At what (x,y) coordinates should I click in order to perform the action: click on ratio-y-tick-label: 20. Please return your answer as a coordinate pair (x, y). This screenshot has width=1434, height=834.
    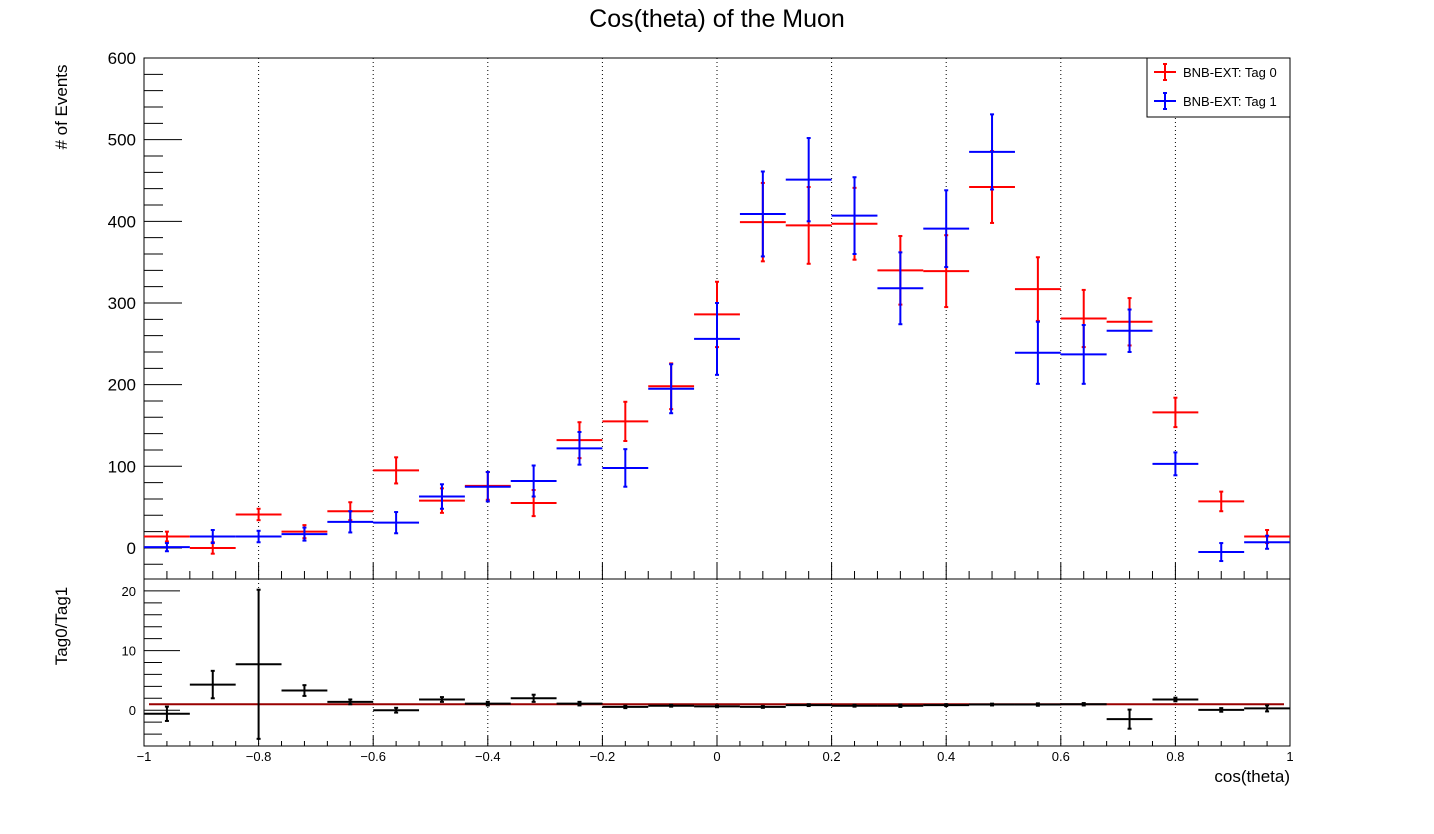
    Looking at the image, I should click on (129, 591).